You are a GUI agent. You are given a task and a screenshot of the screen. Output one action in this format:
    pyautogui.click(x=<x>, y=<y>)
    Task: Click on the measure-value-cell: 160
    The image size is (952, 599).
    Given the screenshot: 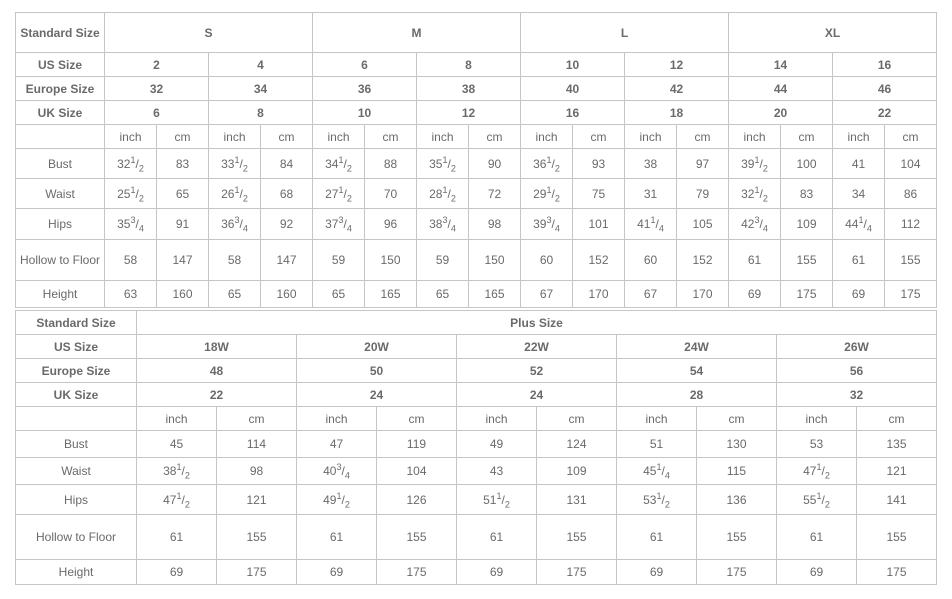 What is the action you would take?
    pyautogui.click(x=182, y=294)
    